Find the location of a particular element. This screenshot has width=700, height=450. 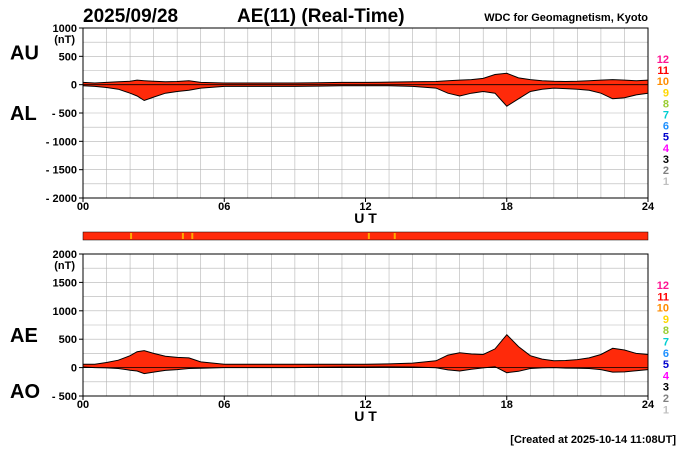

series-area-au-al is located at coordinates (365, 90).